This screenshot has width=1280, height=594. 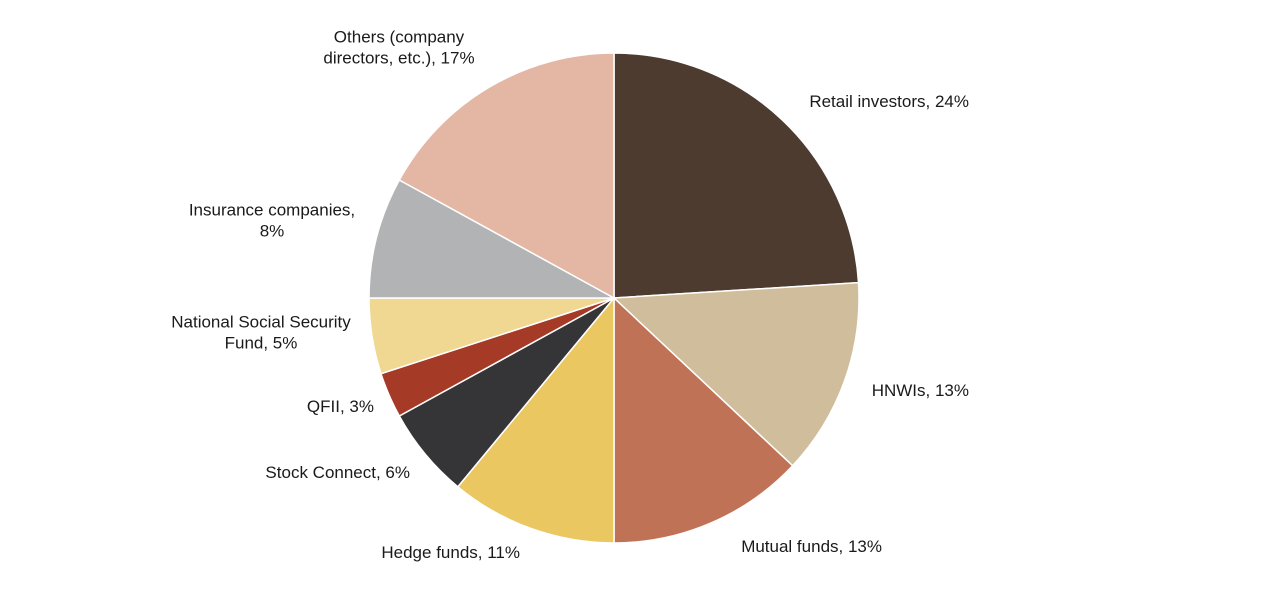 What do you see at coordinates (261, 322) in the screenshot?
I see `slice-label-line: National Social Security` at bounding box center [261, 322].